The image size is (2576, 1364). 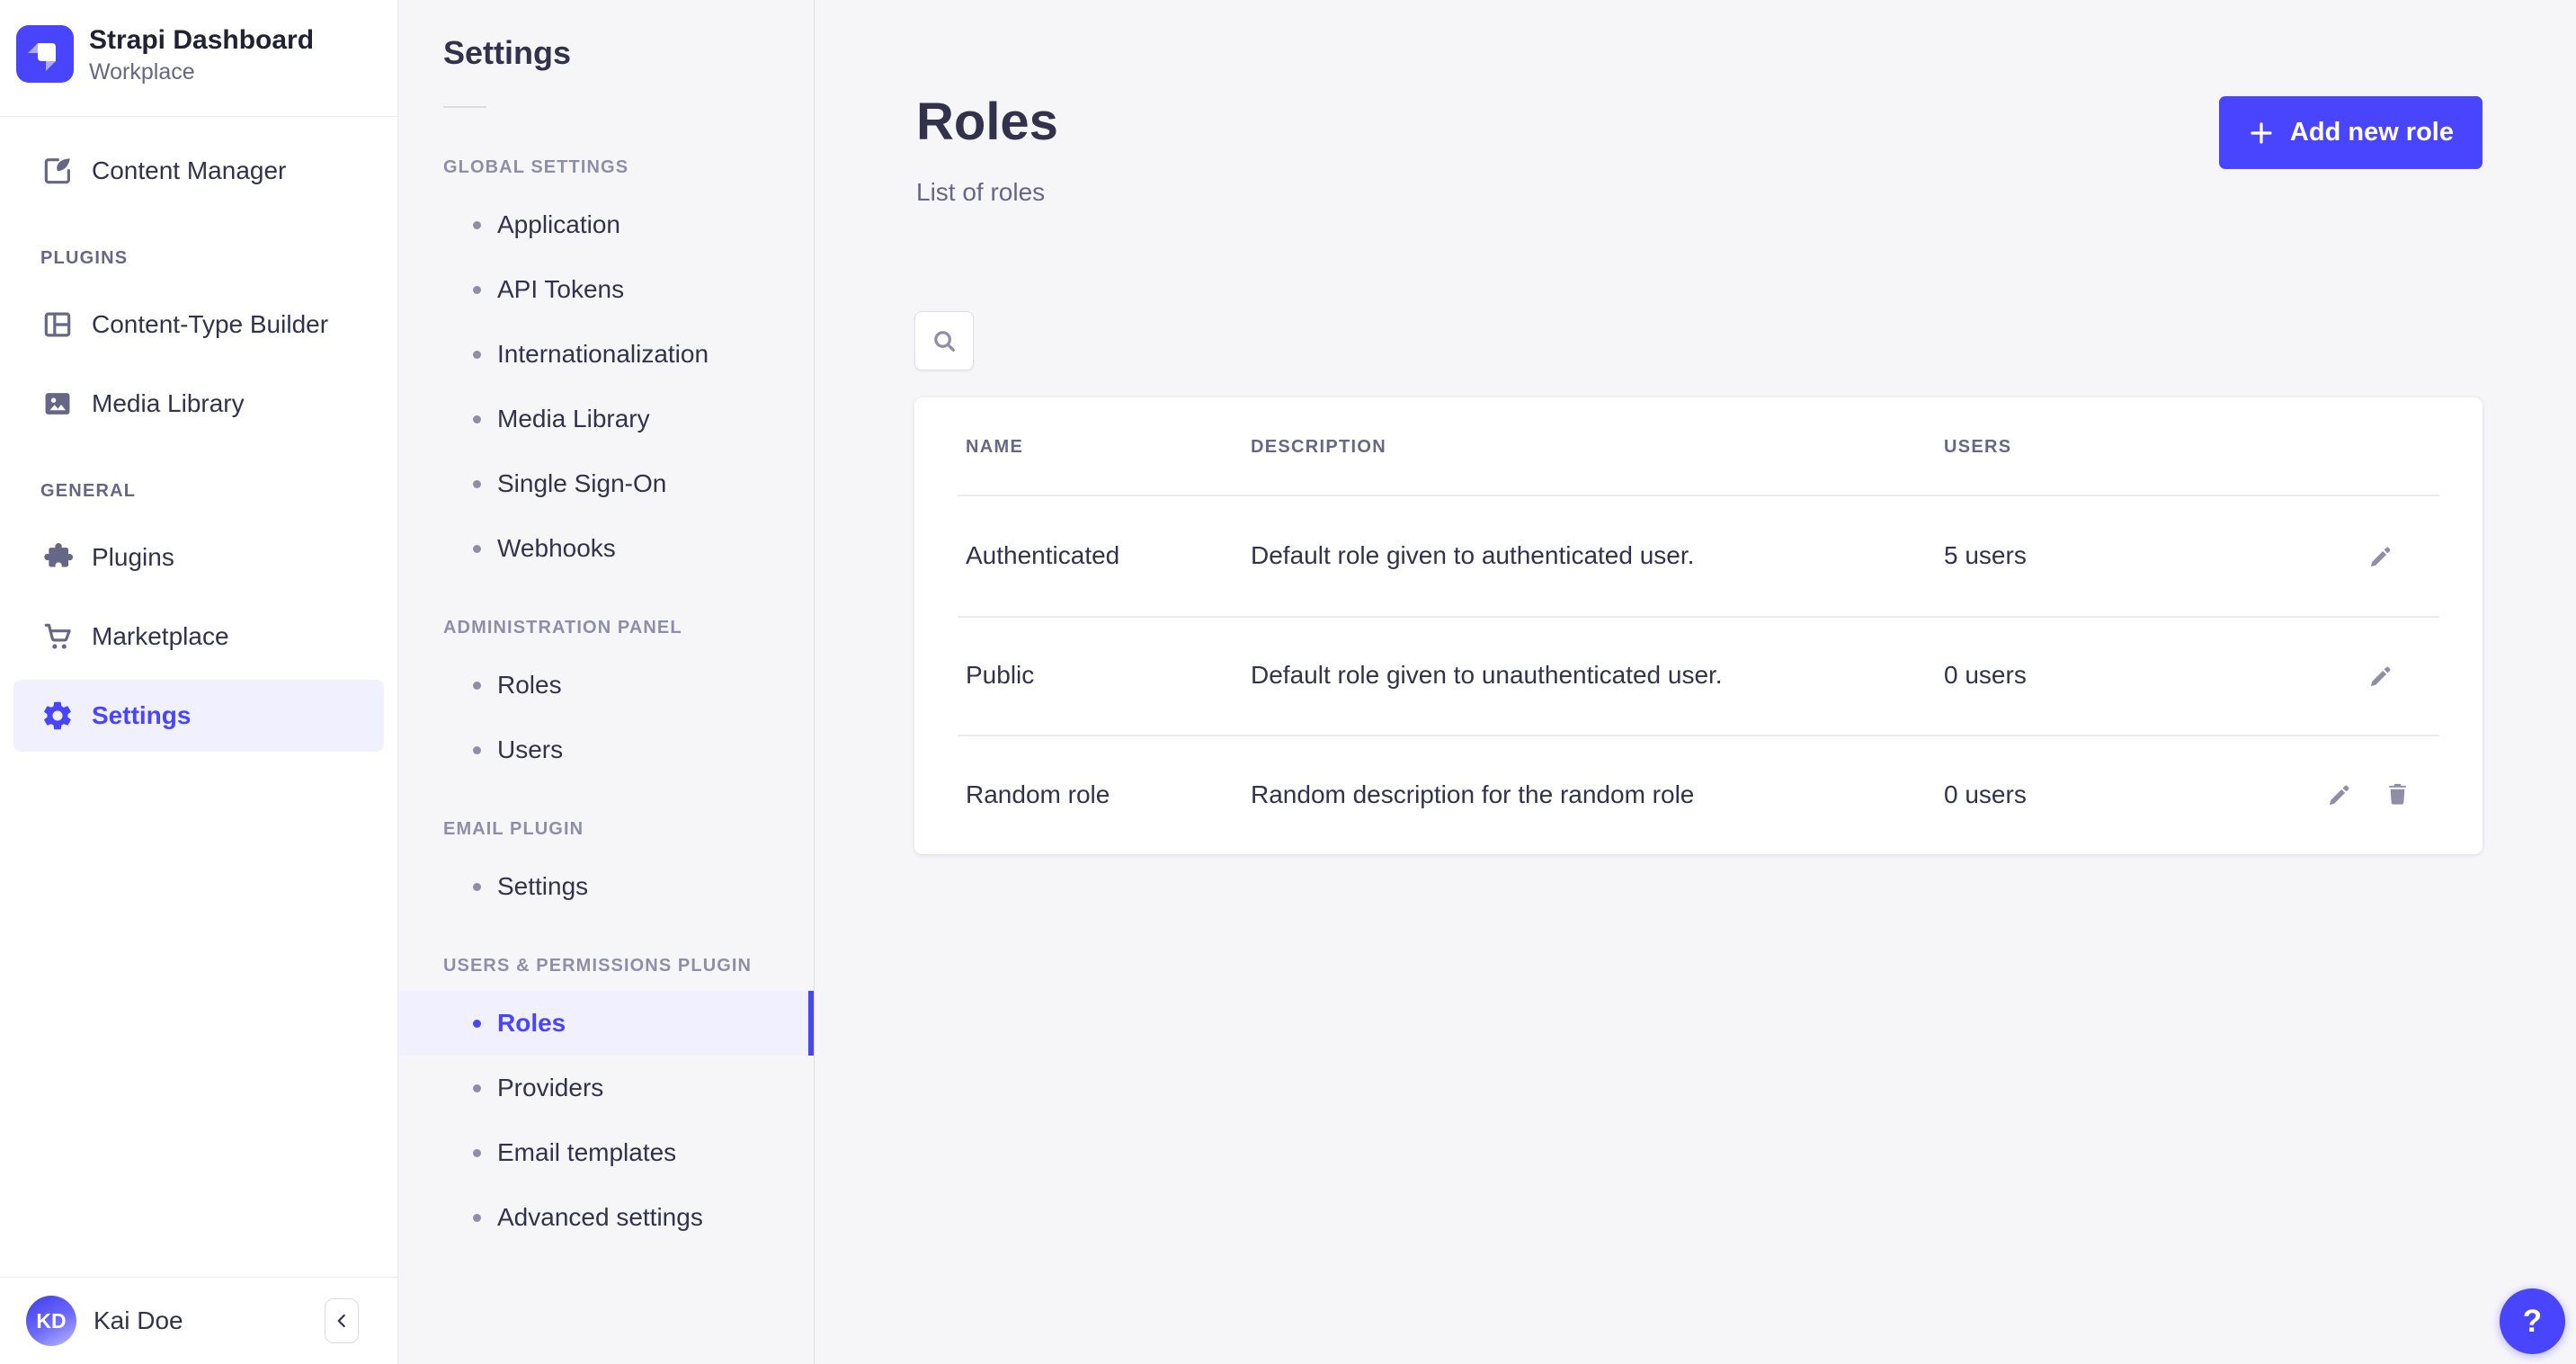 I want to click on sidebar-item-plugins: Plugins, so click(x=199, y=557).